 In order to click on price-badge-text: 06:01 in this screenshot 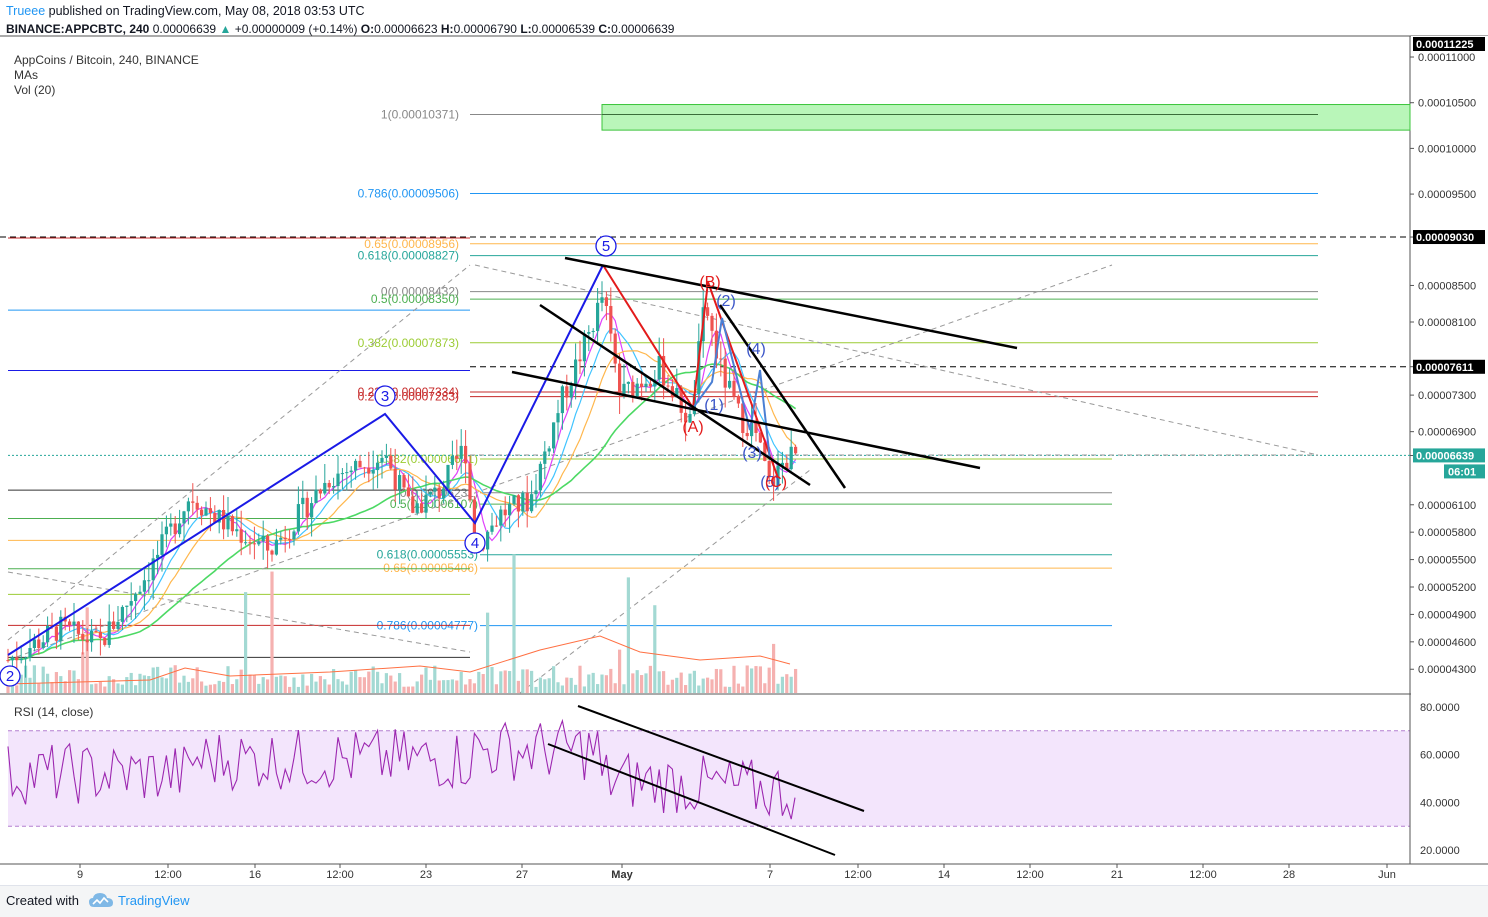, I will do `click(1462, 472)`.